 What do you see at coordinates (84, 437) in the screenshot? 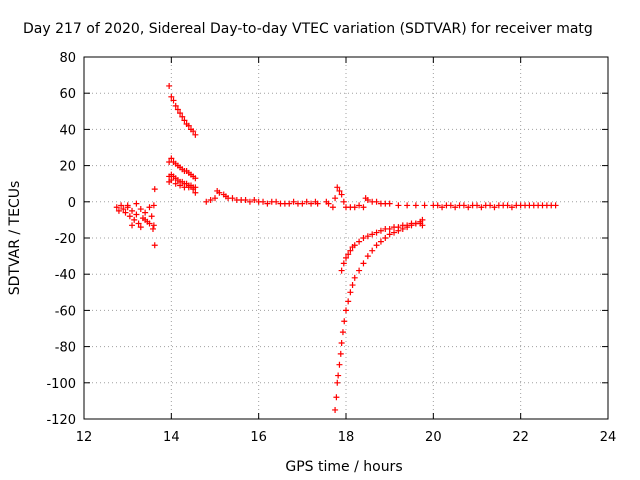
I see `x-tick-label: 12` at bounding box center [84, 437].